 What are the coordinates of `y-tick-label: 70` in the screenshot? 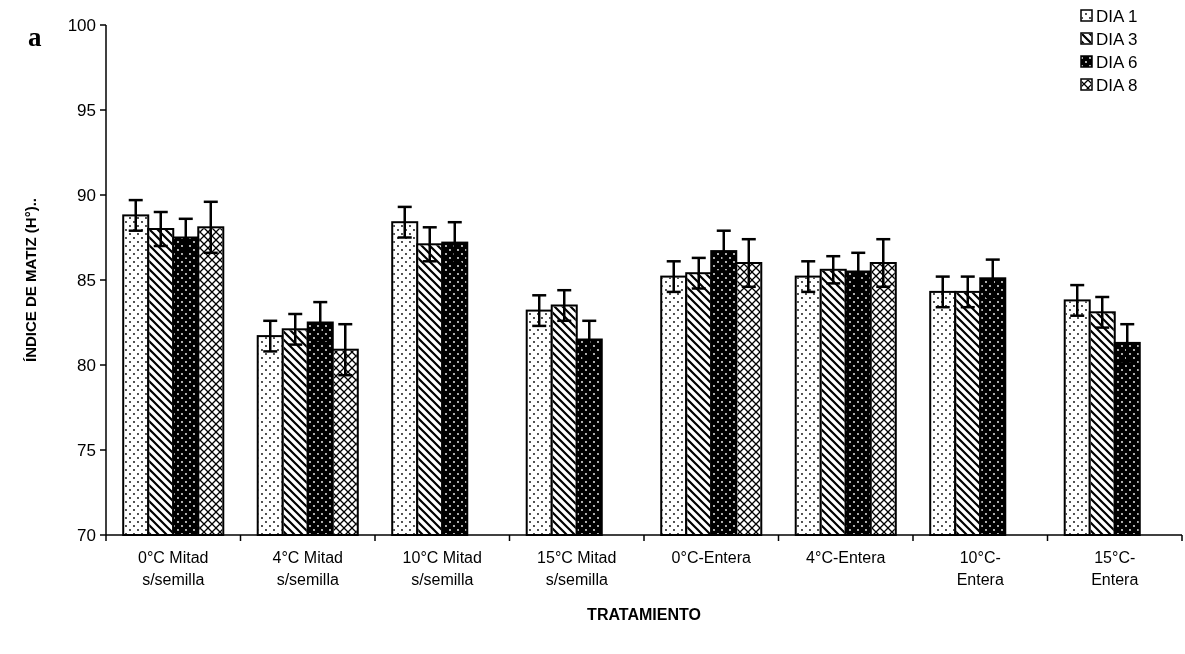 It's located at (86, 535).